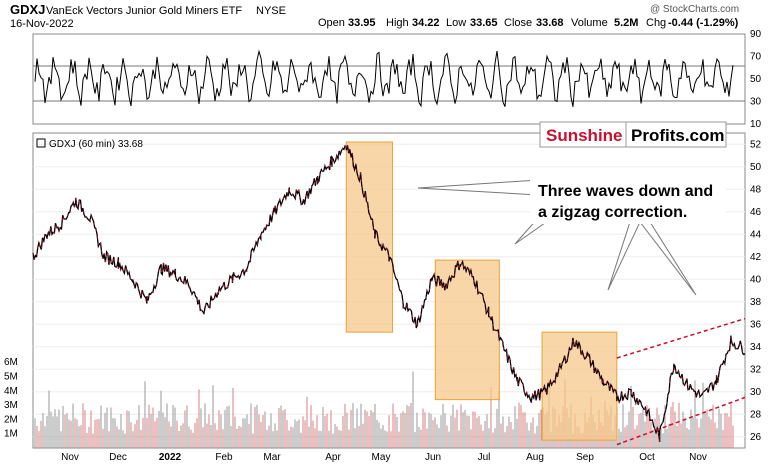 The image size is (780, 465). Describe the element at coordinates (656, 23) in the screenshot. I see `chg-label: Chg` at that location.